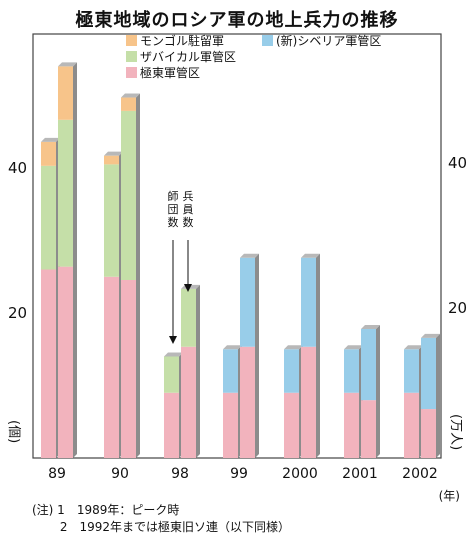  What do you see at coordinates (161, 527) in the screenshot?
I see `note-line-2: 2 1992年までは極東旧ソ連（以下同様）` at bounding box center [161, 527].